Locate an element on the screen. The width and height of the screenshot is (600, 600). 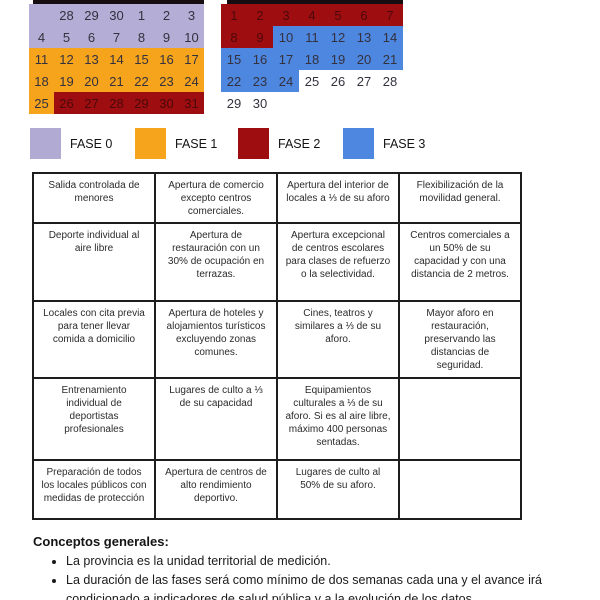
general-concepts-heading: Conceptos generales: is located at coordinates (101, 541).